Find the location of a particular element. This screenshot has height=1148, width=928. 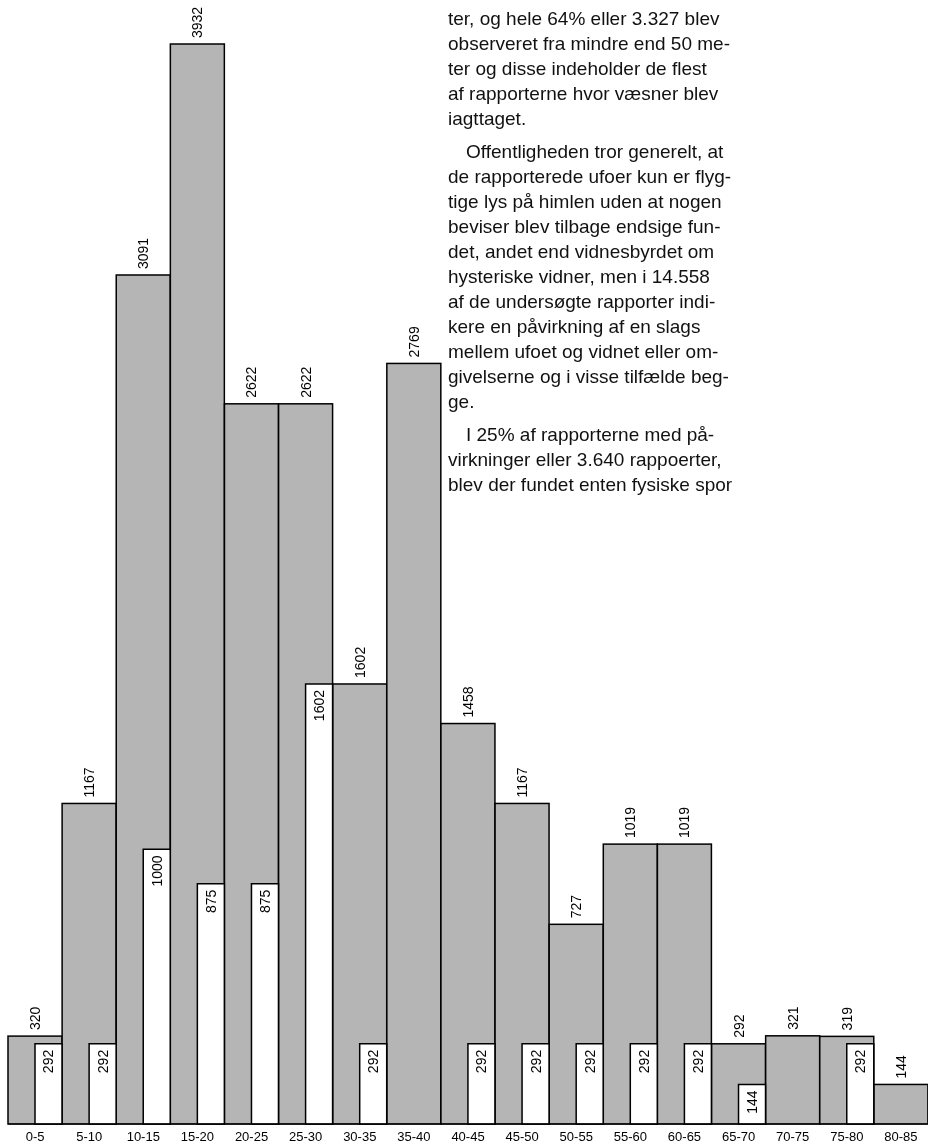

x-tick-label: 65-70 is located at coordinates (738, 1137).